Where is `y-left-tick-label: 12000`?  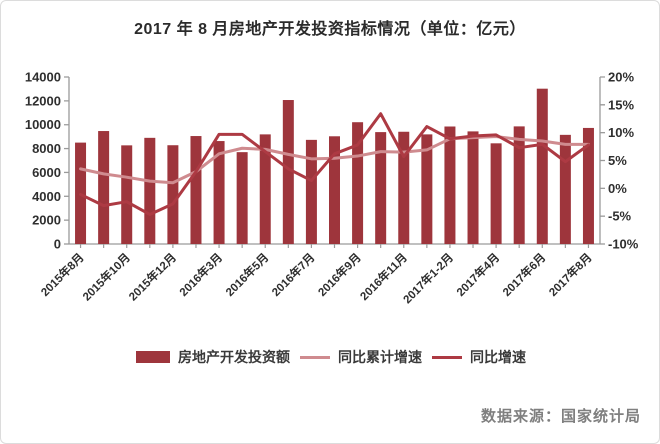
y-left-tick-label: 12000 is located at coordinates (43, 100).